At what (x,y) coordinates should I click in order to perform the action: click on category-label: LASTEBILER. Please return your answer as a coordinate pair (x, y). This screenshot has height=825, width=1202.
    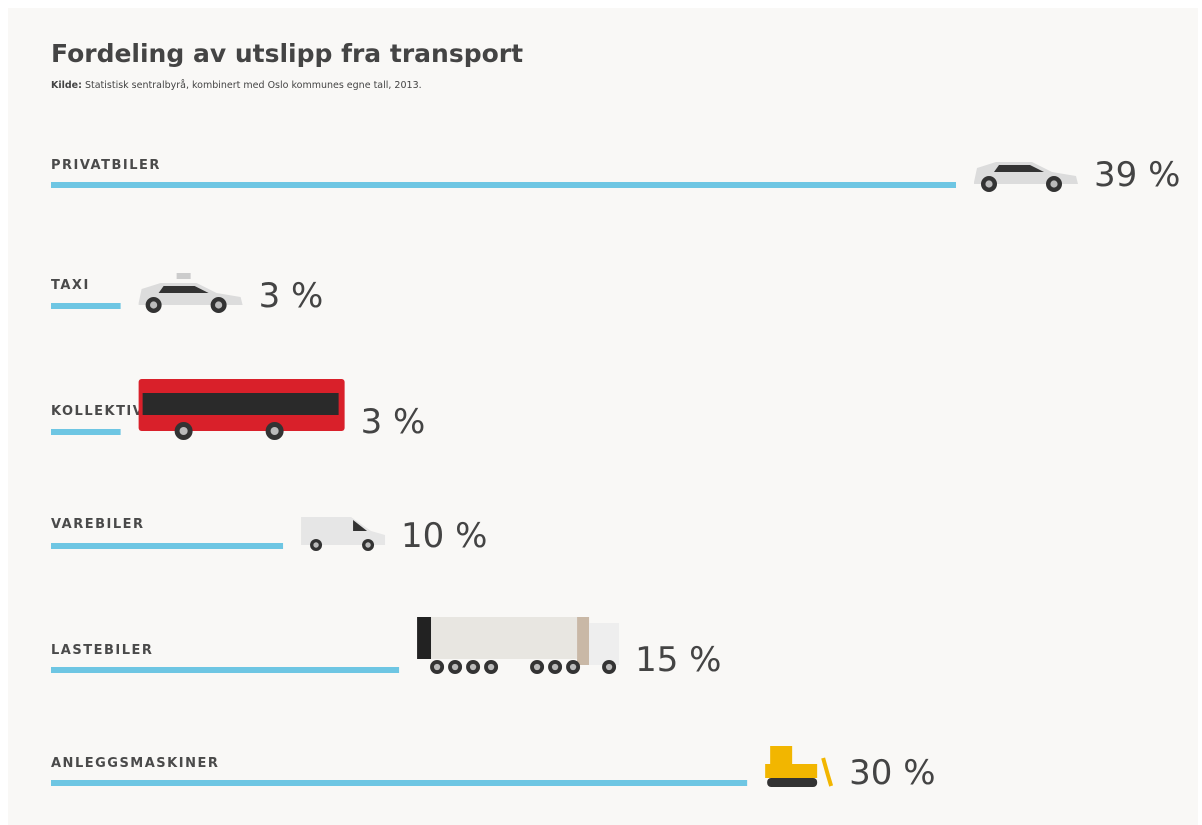
    Looking at the image, I should click on (102, 650).